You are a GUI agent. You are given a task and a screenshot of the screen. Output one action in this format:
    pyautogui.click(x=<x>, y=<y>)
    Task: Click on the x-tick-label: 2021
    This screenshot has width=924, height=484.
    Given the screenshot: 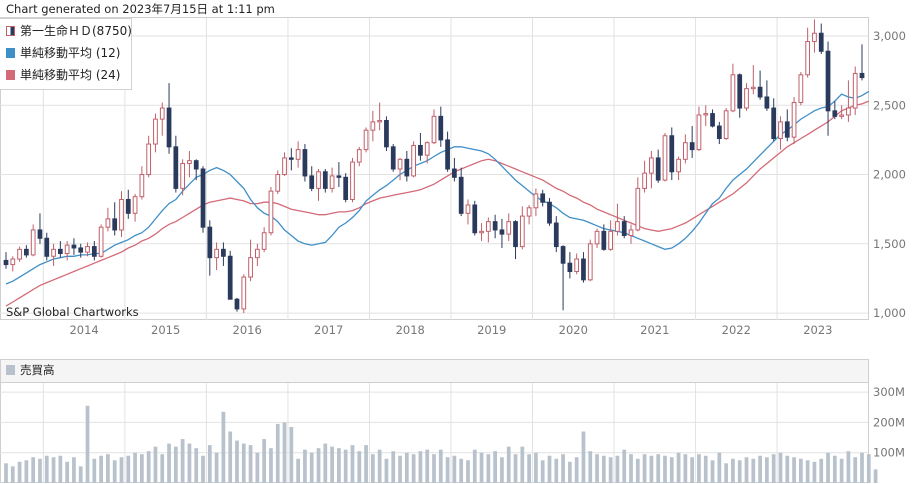 What is the action you would take?
    pyautogui.click(x=654, y=330)
    